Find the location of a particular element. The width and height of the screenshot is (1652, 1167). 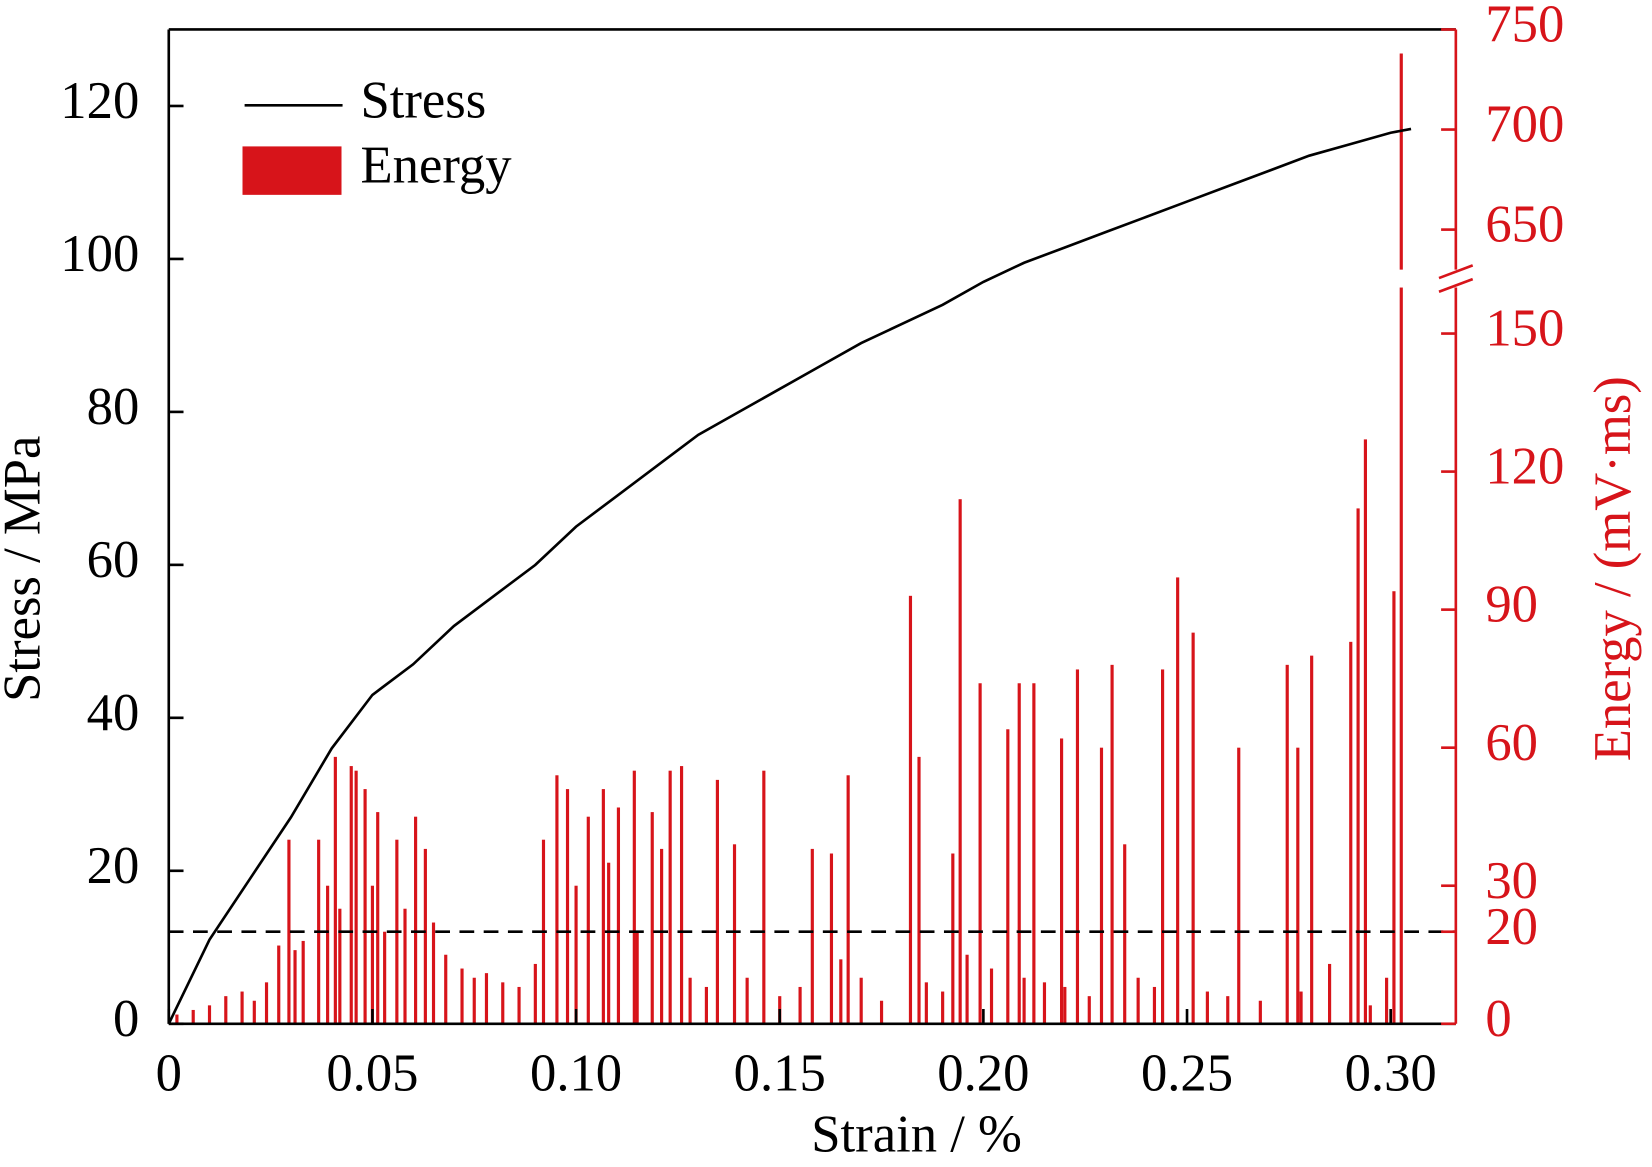

x-tick-label: 0.25 is located at coordinates (1187, 1074).